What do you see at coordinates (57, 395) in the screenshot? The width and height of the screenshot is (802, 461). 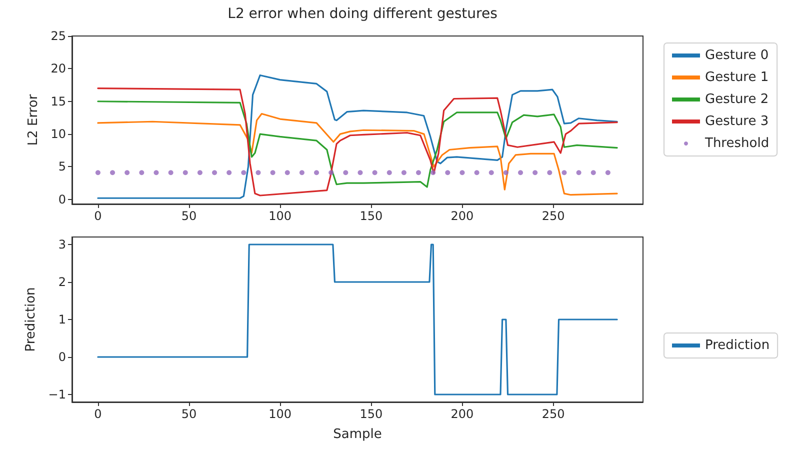 I see `y-tick-label: −1` at bounding box center [57, 395].